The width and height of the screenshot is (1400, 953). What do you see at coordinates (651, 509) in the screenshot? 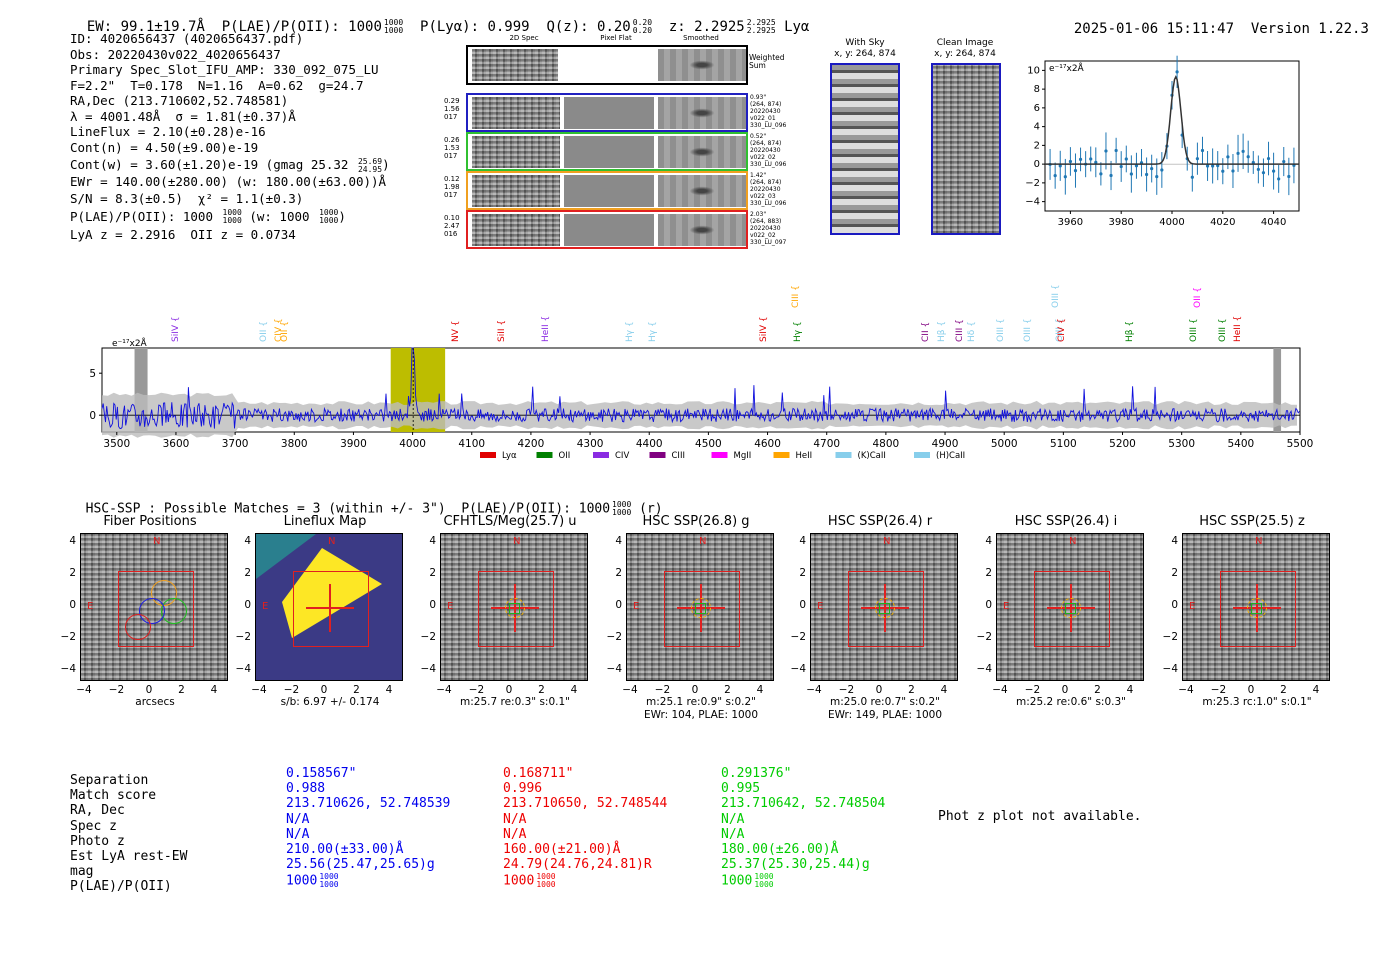
I see `hsc-suffix: (r)` at bounding box center [651, 509].